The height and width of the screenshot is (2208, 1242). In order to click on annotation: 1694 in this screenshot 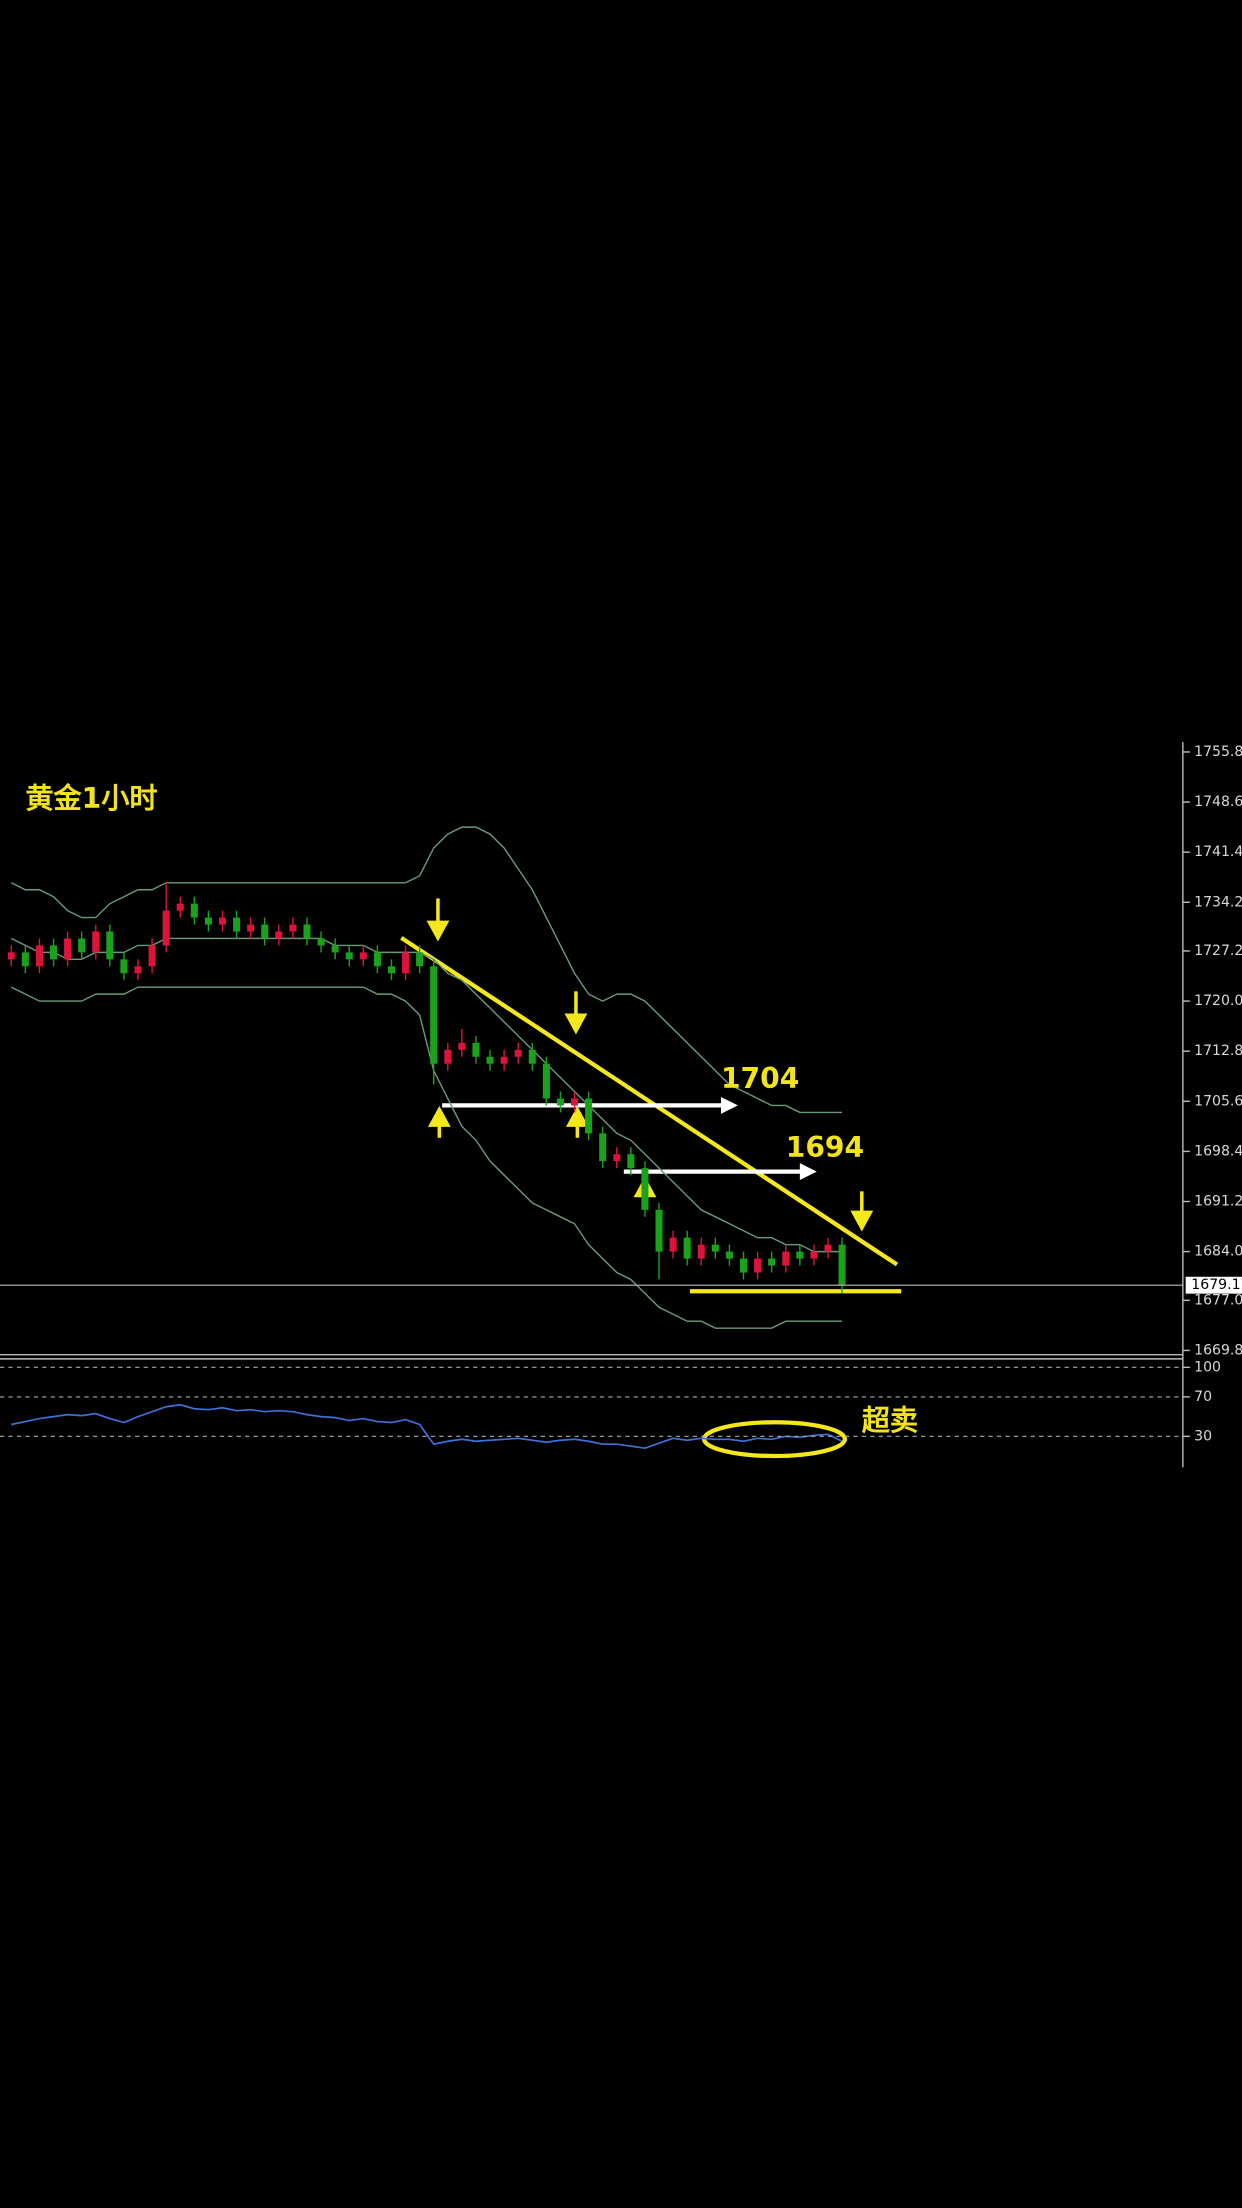, I will do `click(825, 1147)`.